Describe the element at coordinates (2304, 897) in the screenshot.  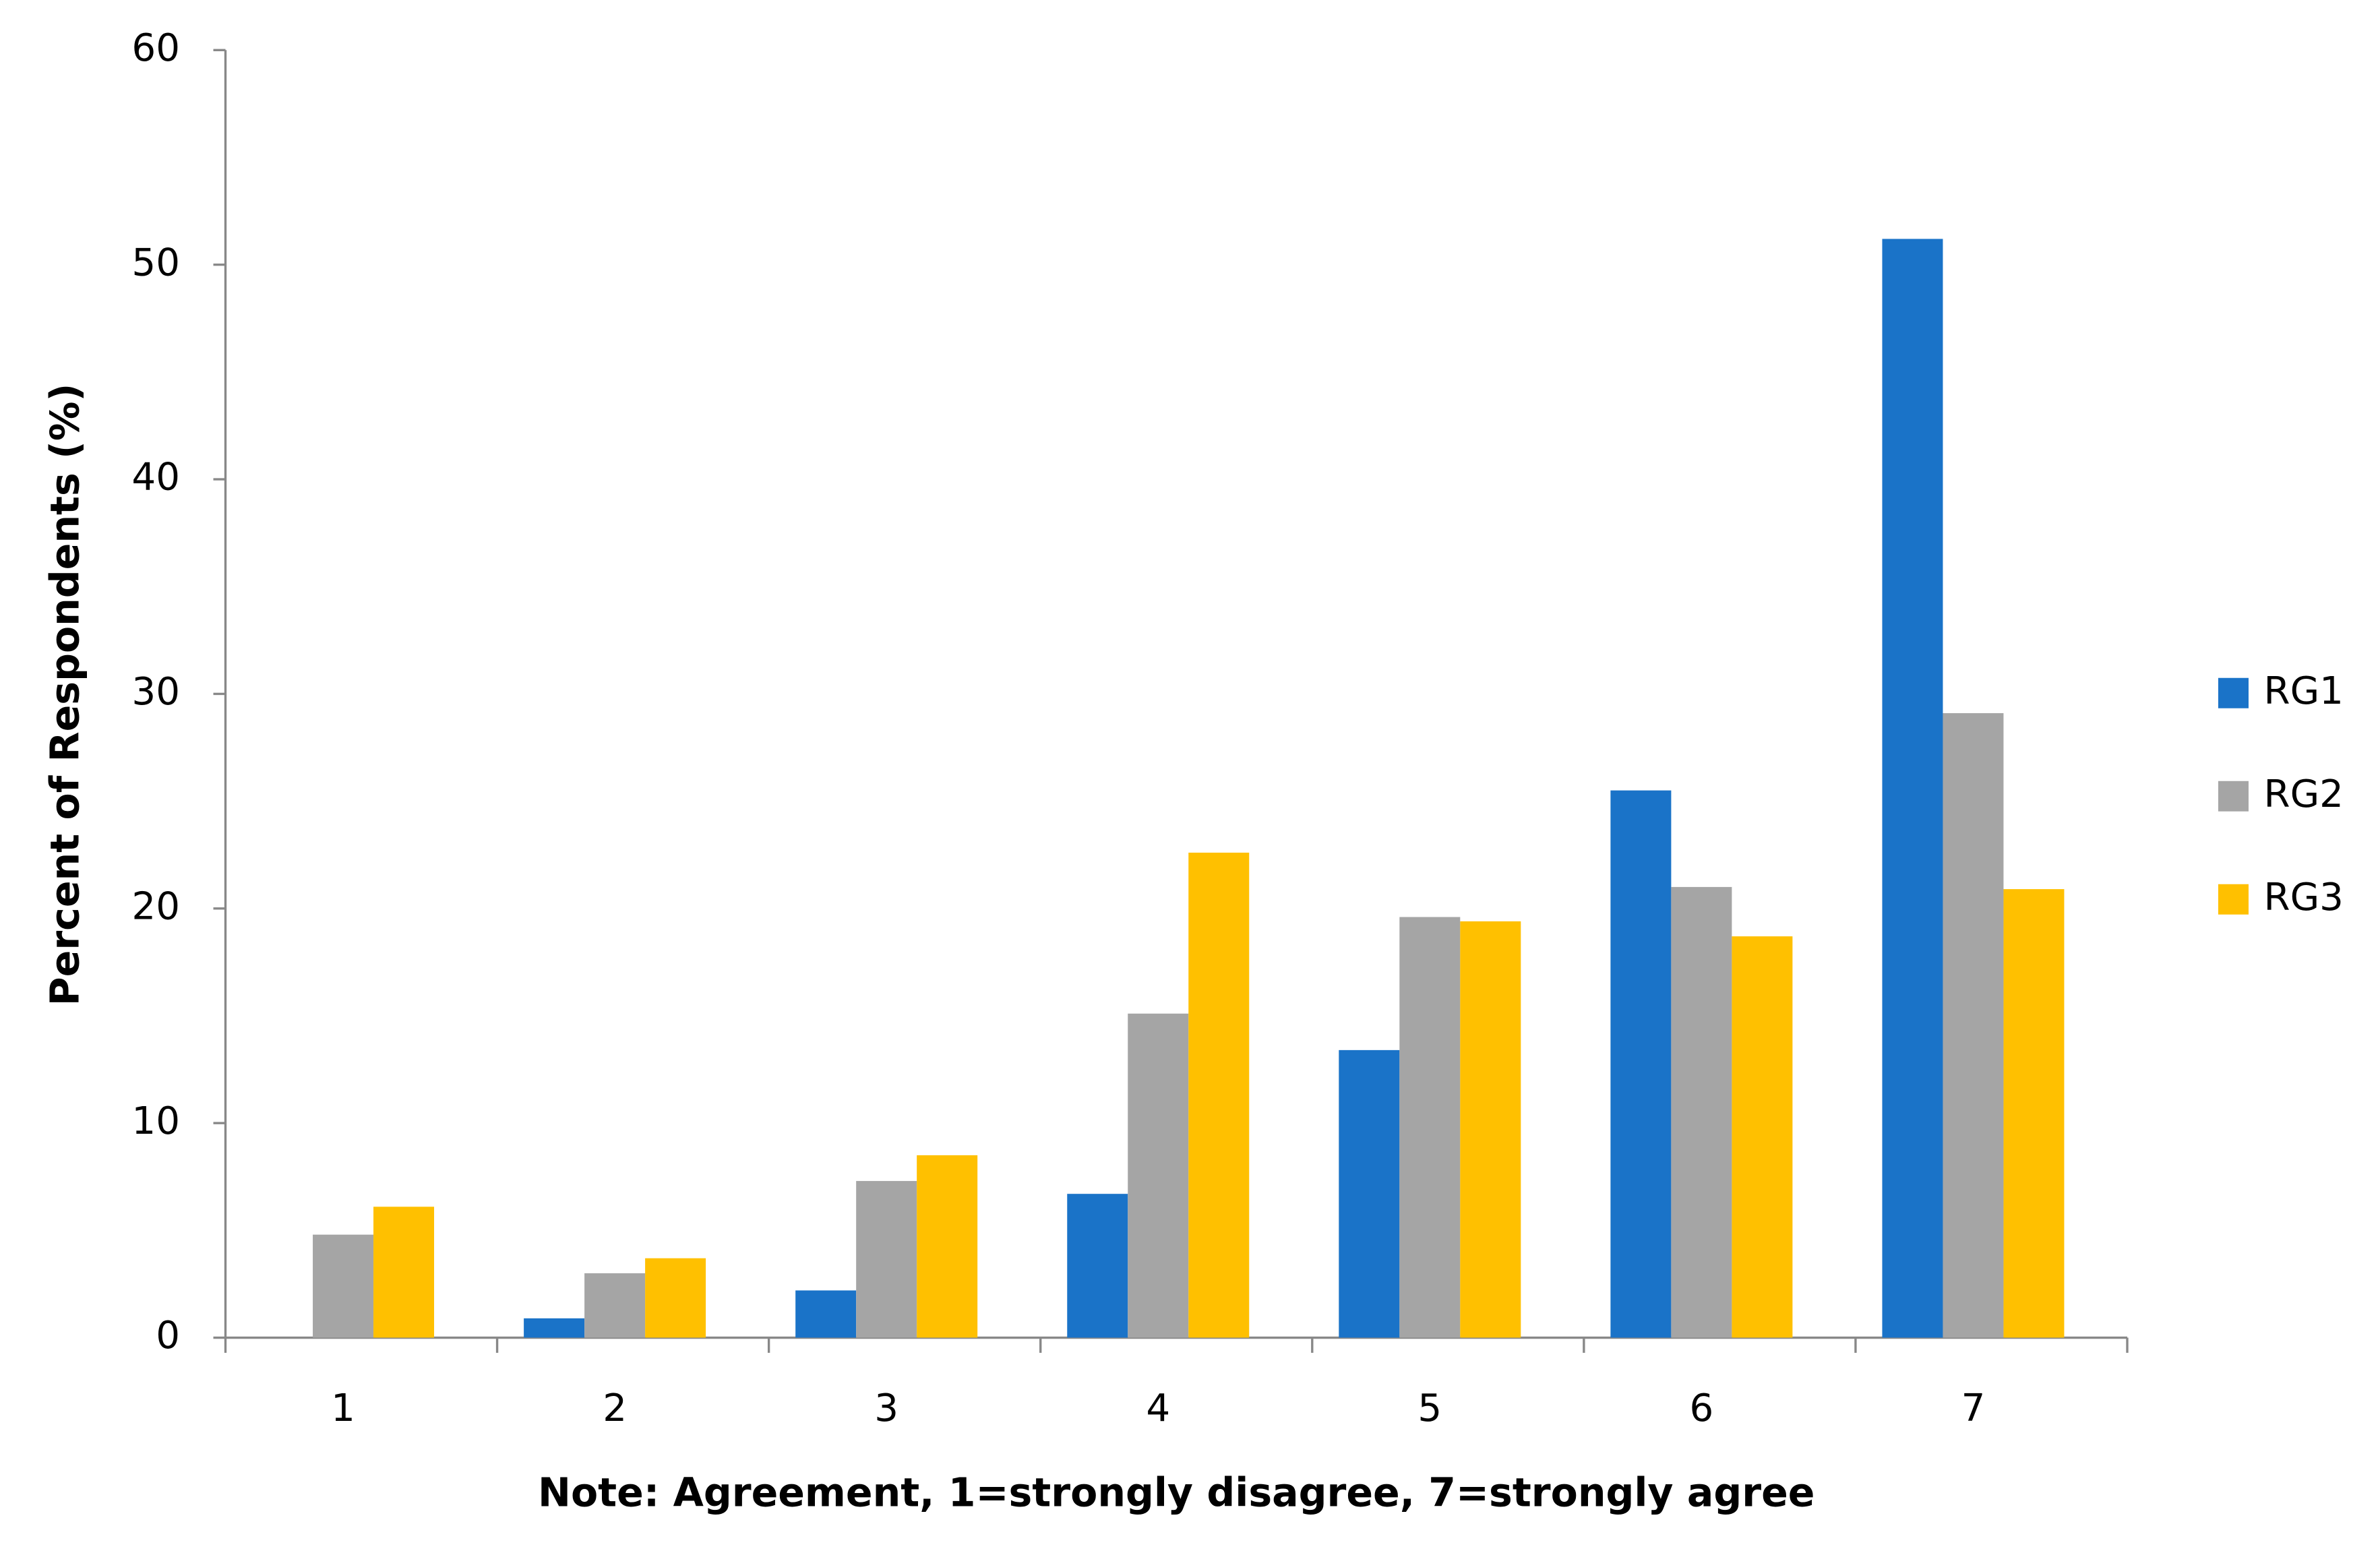
I see `legend-label: RG3` at that location.